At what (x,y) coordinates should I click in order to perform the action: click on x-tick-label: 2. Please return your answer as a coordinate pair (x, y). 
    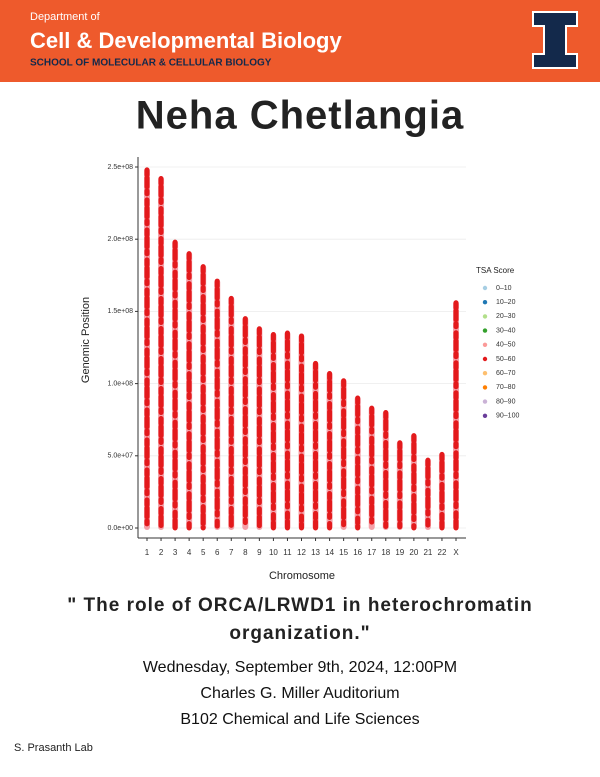
    Looking at the image, I should click on (161, 552).